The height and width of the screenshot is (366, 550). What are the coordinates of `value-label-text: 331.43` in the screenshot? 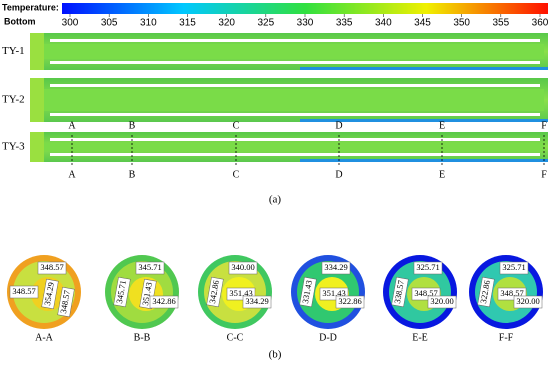 It's located at (307, 291).